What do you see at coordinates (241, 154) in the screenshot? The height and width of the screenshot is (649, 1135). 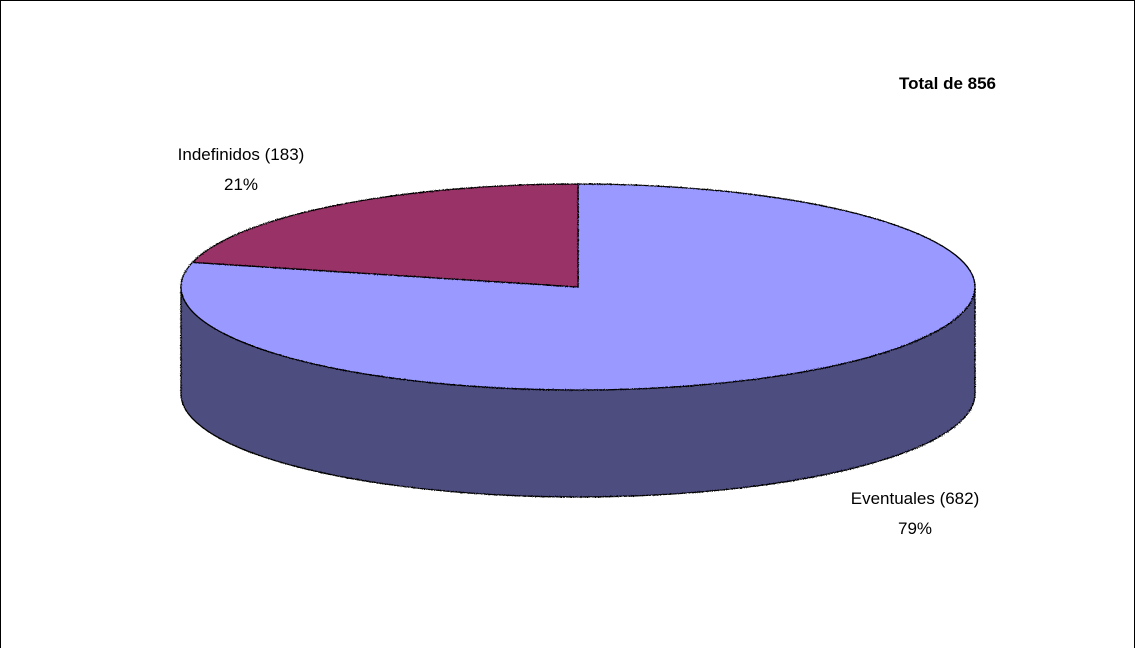 I see `slice-label-indefinidos: Indefinidos (183)` at bounding box center [241, 154].